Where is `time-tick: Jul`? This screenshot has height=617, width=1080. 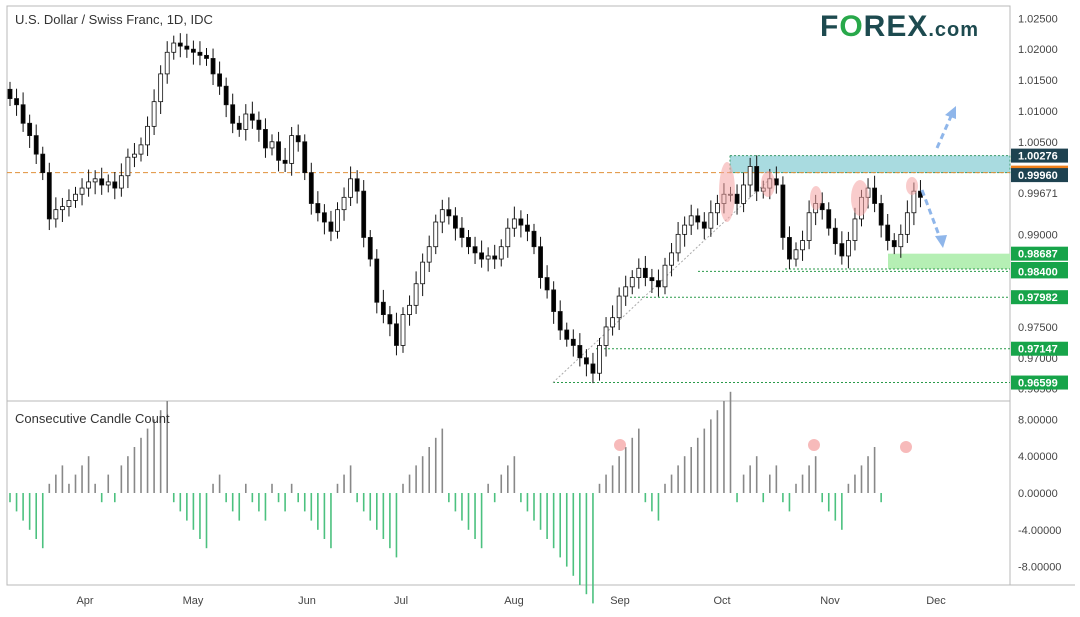 time-tick: Jul is located at coordinates (401, 601).